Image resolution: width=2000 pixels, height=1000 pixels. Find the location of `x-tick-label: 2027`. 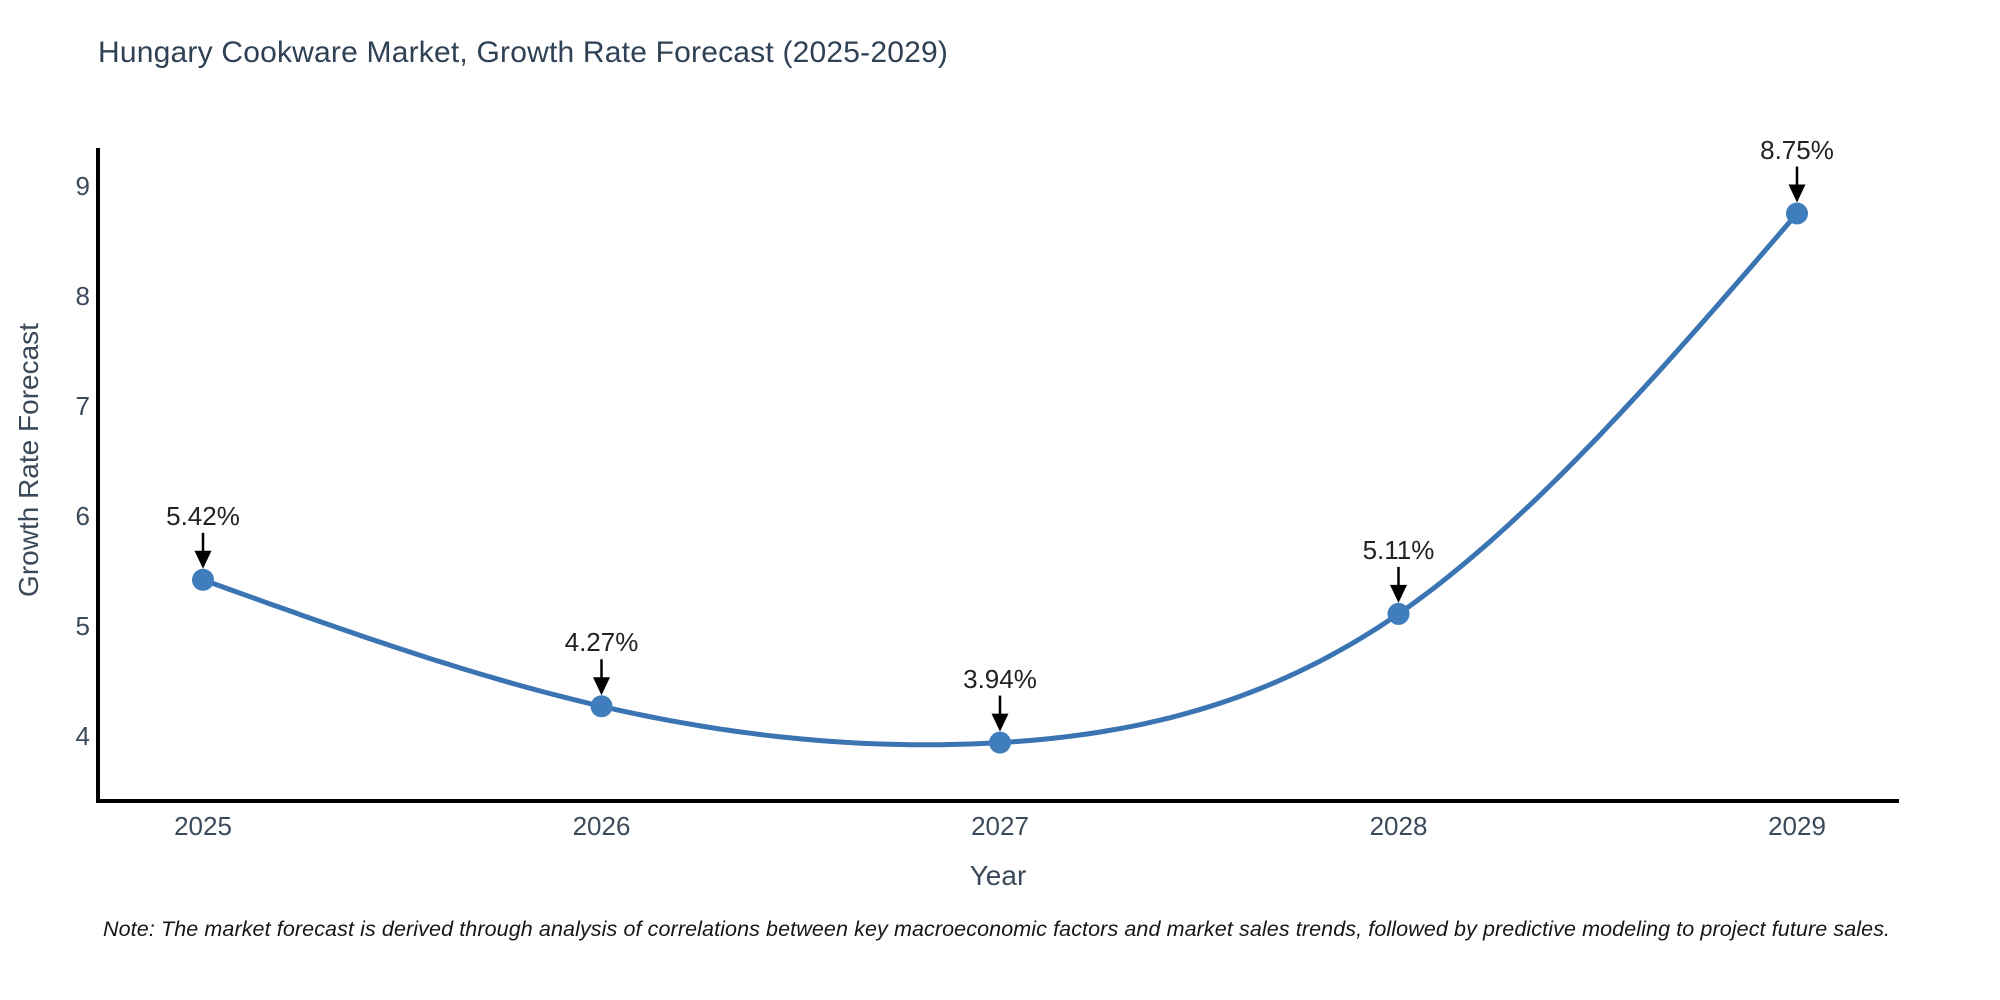

x-tick-label: 2027 is located at coordinates (1000, 826).